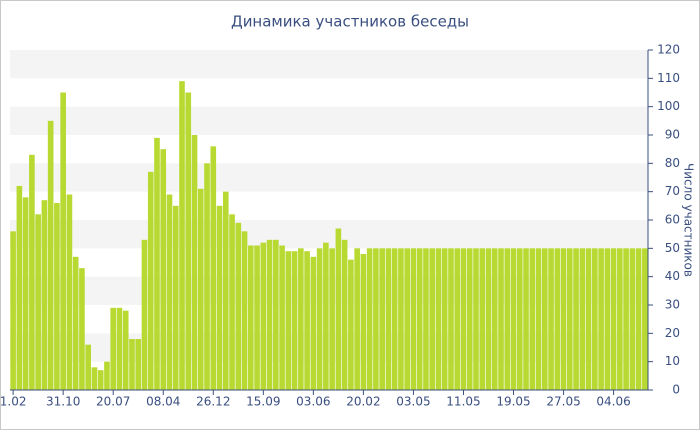 The width and height of the screenshot is (700, 430). Describe the element at coordinates (363, 402) in the screenshot. I see `x-tick-label: 20.02` at that location.